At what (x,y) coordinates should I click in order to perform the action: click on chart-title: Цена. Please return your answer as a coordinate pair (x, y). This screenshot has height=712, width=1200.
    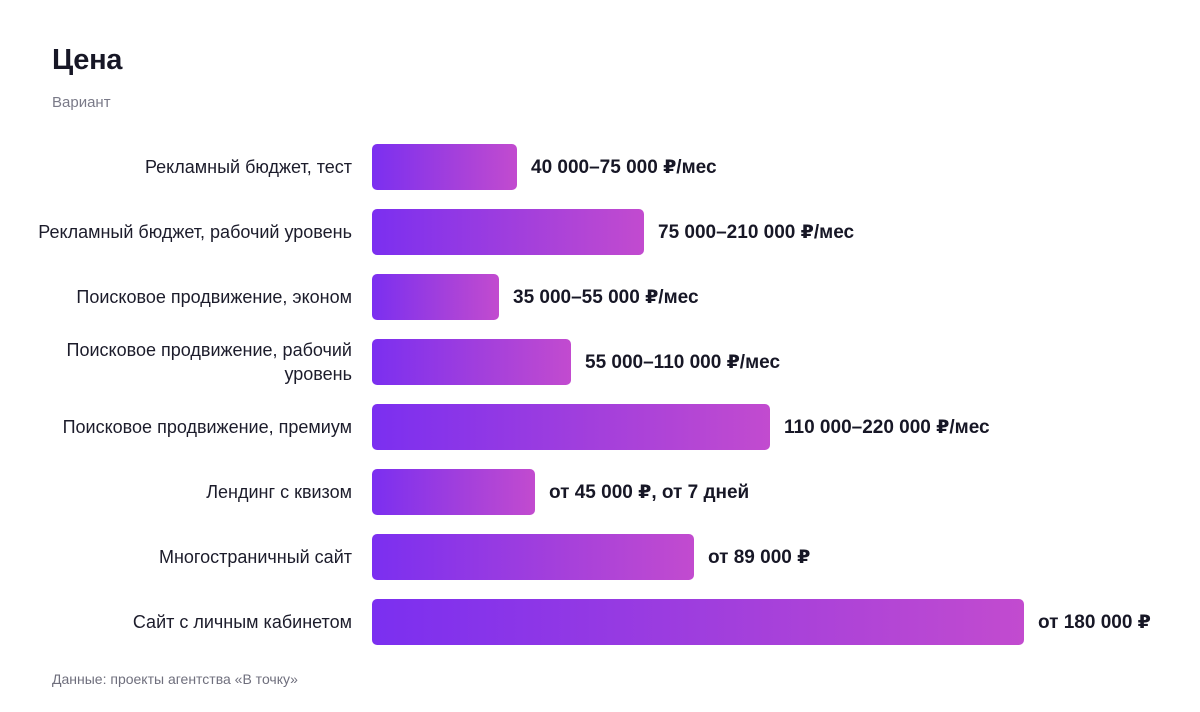
    Looking at the image, I should click on (87, 60).